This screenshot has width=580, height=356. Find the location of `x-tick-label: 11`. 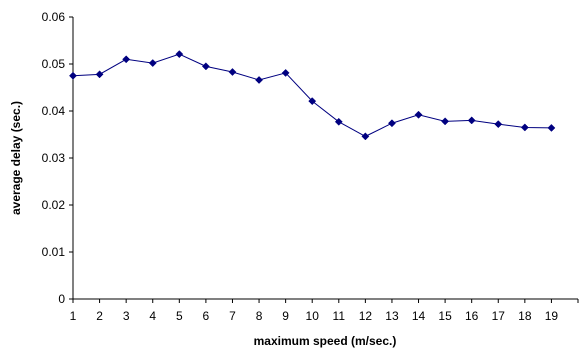

x-tick-label: 11 is located at coordinates (339, 316).